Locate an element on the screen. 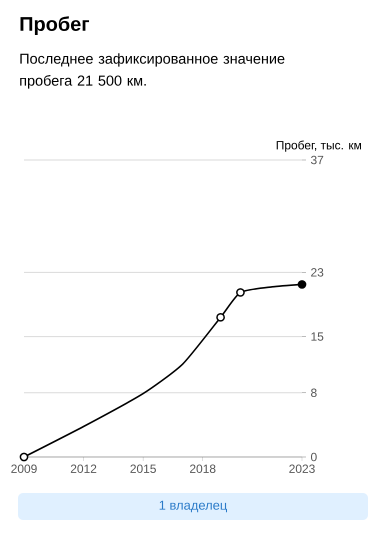  y-tick-label: 0 is located at coordinates (313, 457).